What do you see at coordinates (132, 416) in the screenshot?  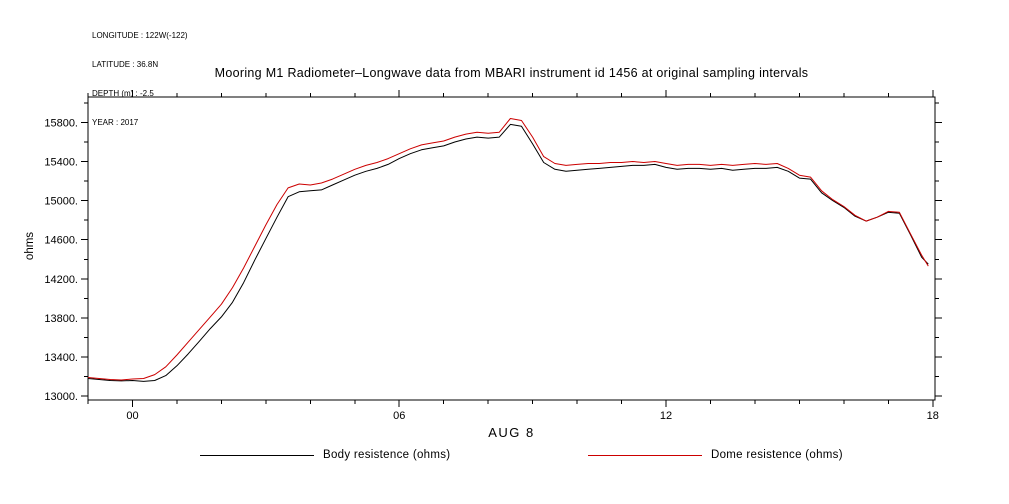 I see `x-tick-label: 00` at bounding box center [132, 416].